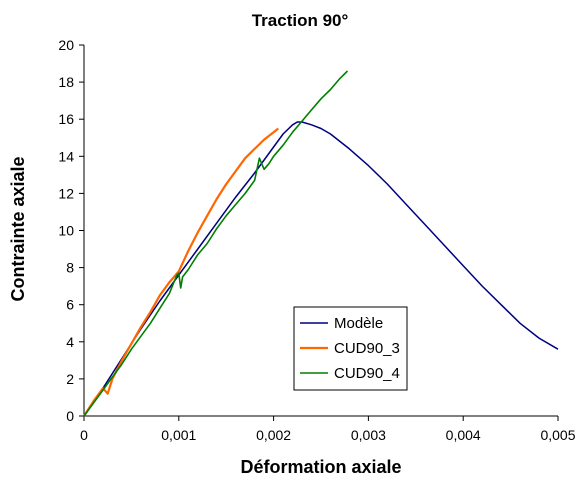 Image resolution: width=582 pixels, height=479 pixels. What do you see at coordinates (66, 119) in the screenshot?
I see `y-tick-label: 16` at bounding box center [66, 119].